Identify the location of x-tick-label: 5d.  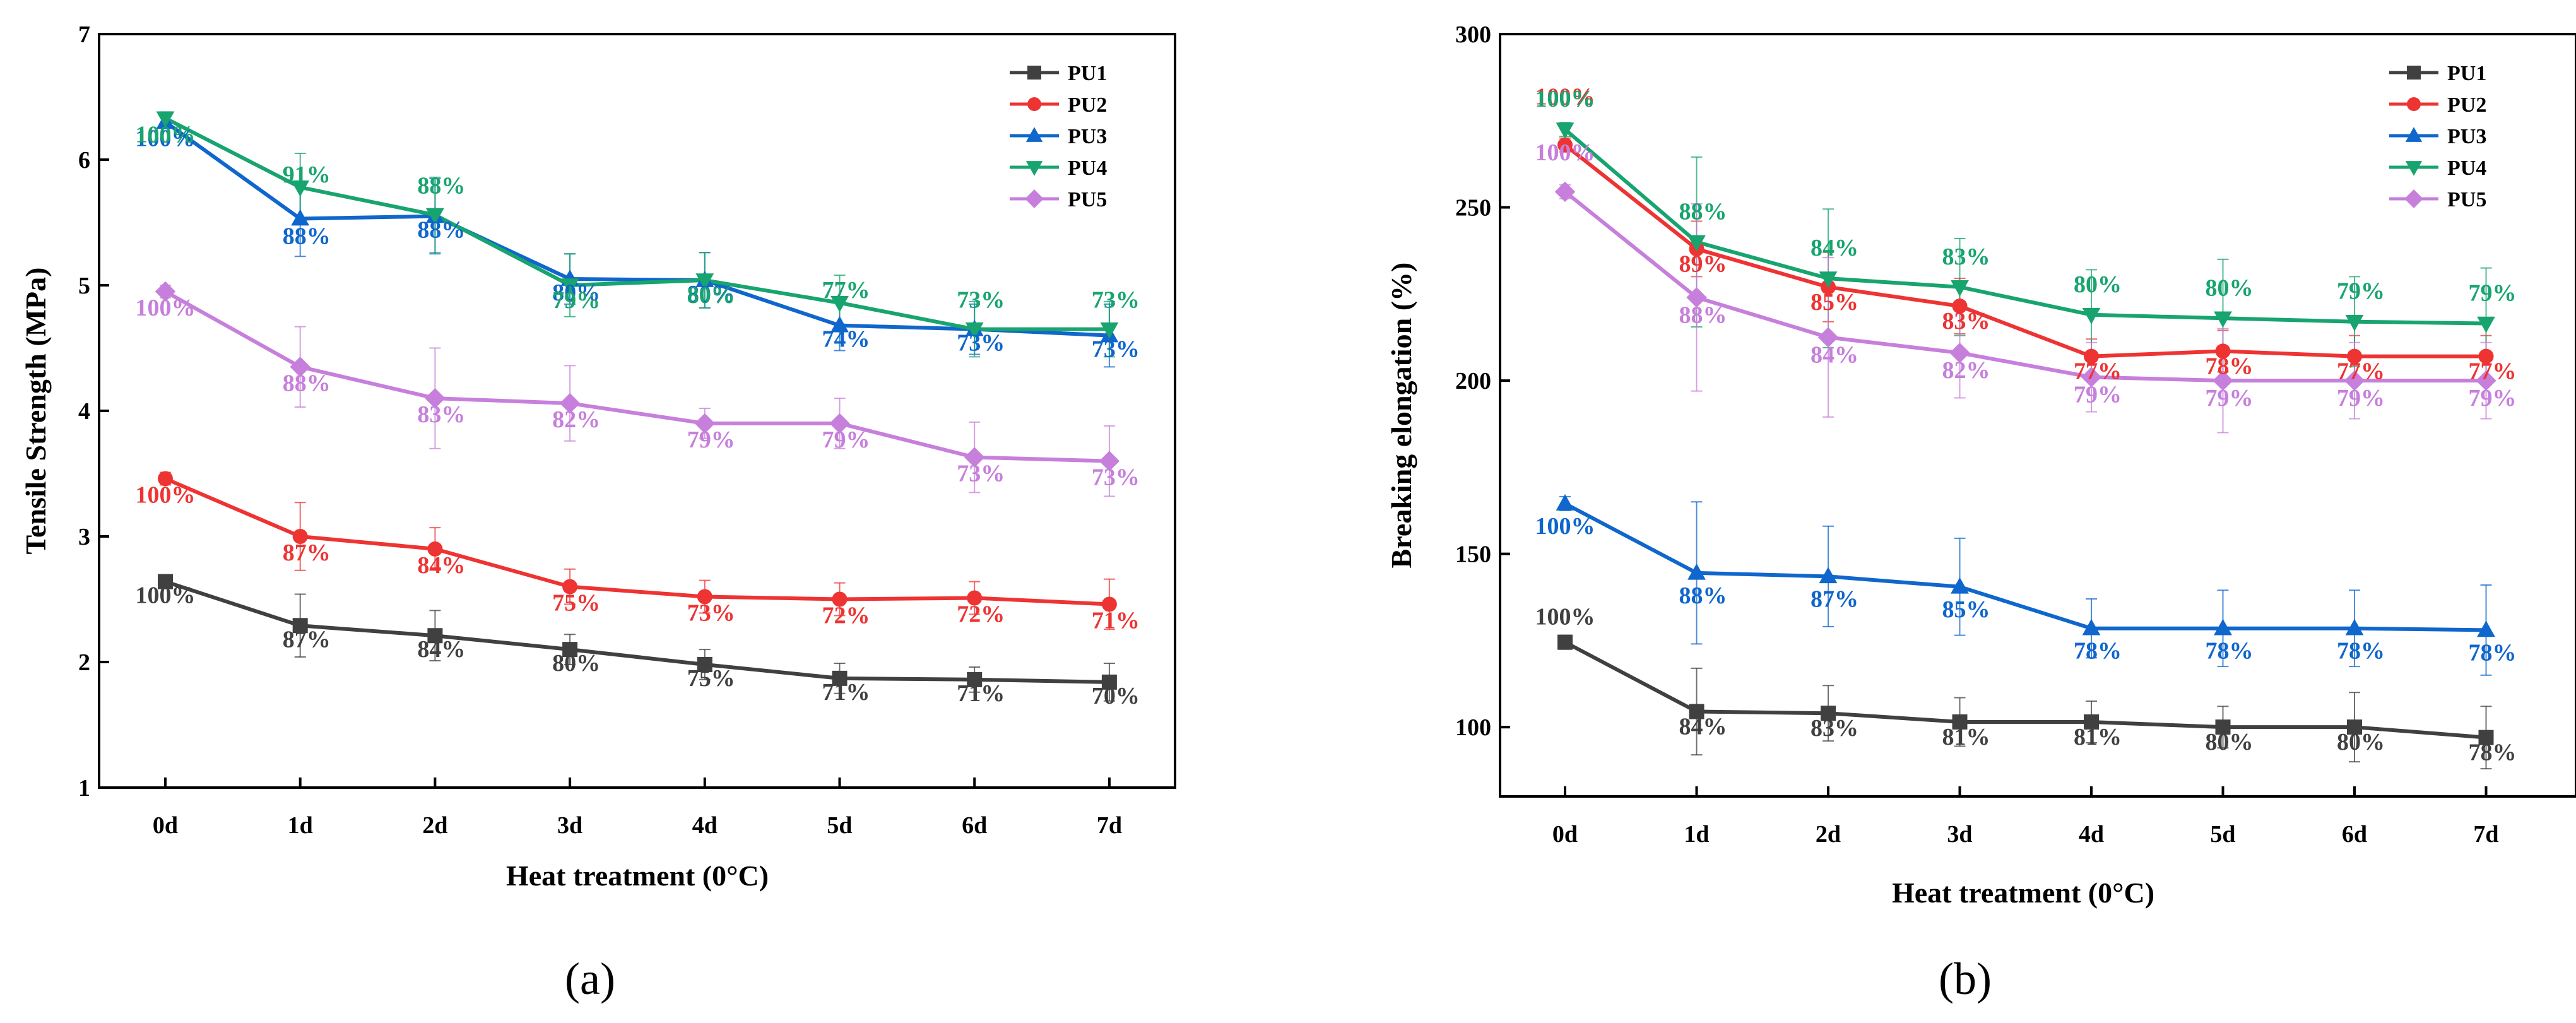
(840, 825).